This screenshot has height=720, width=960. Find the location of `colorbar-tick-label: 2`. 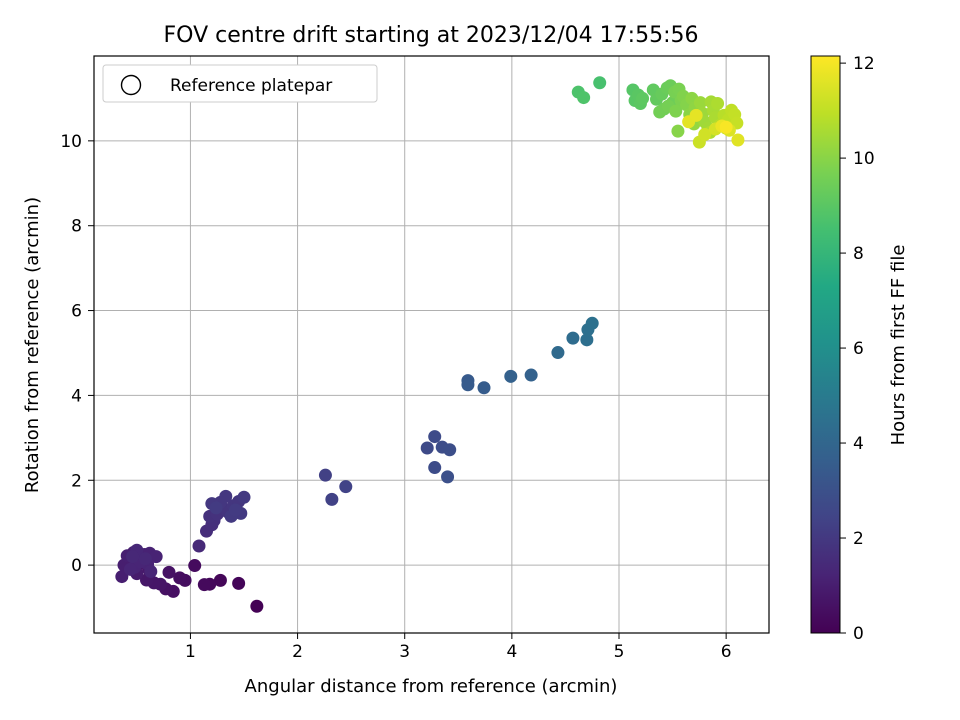

colorbar-tick-label: 2 is located at coordinates (858, 539).